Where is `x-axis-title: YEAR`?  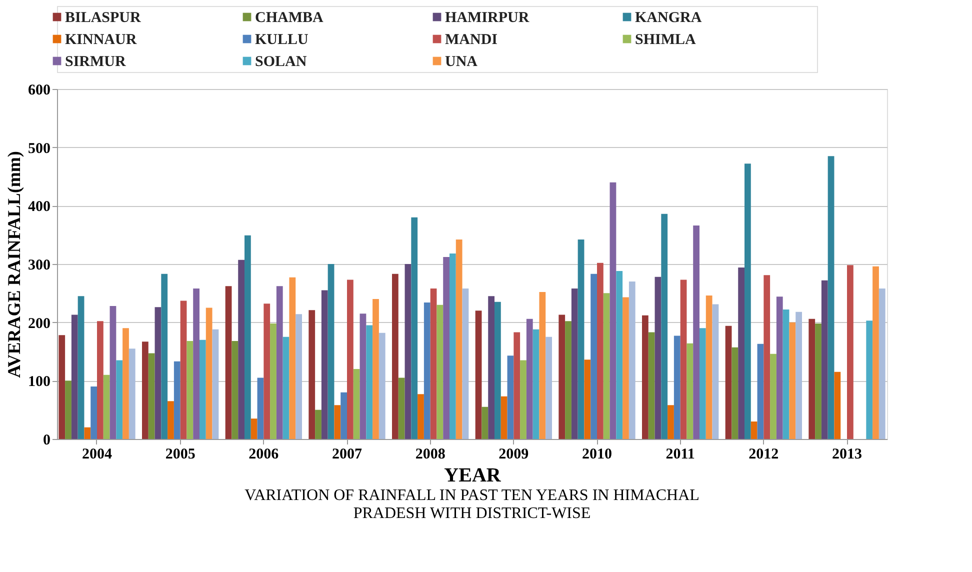 x-axis-title: YEAR is located at coordinates (473, 475).